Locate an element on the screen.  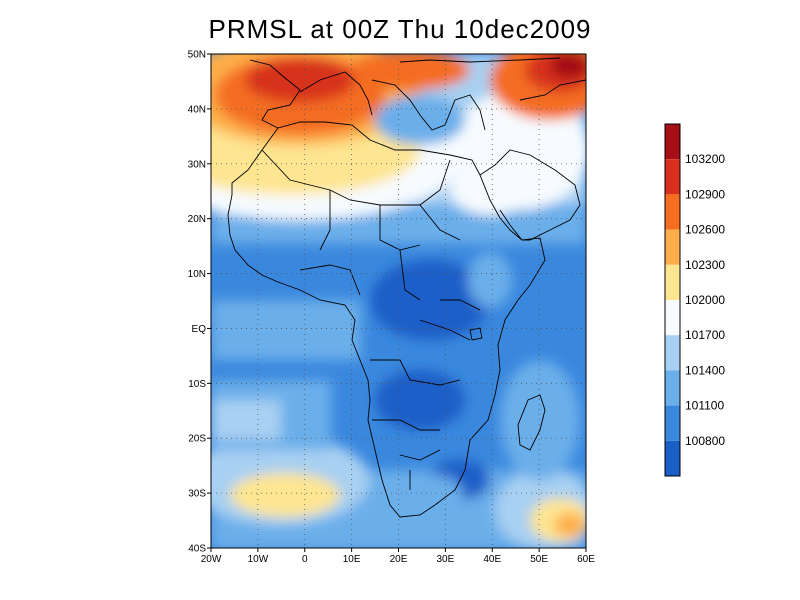
colorbar-label: 101100 is located at coordinates (704, 406).